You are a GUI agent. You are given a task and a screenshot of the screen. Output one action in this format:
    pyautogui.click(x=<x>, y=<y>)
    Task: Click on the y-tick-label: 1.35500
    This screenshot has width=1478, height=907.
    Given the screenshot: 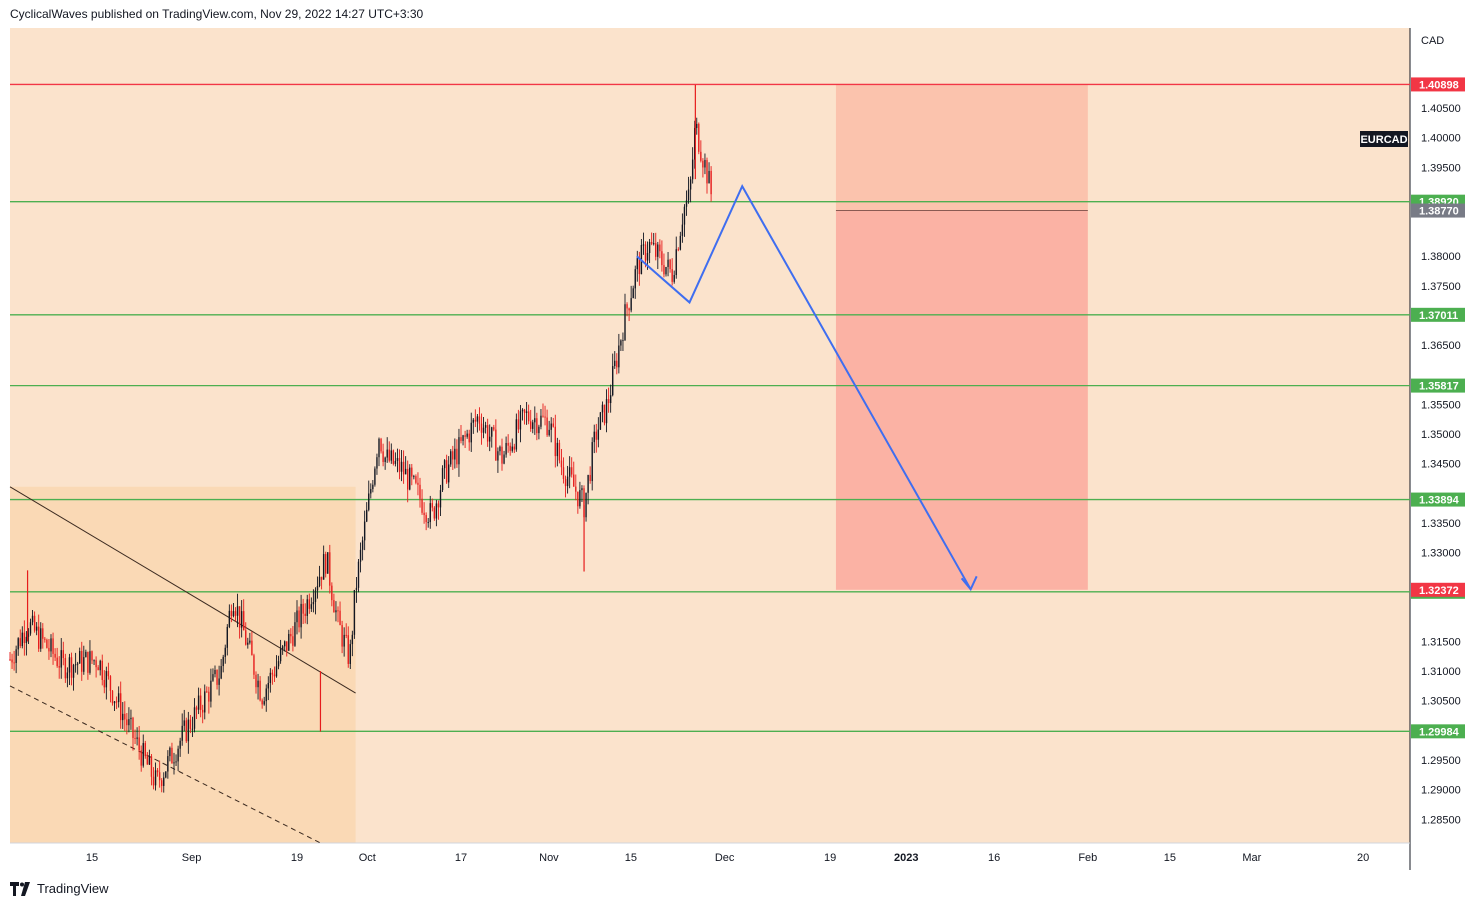 What is the action you would take?
    pyautogui.click(x=1441, y=405)
    